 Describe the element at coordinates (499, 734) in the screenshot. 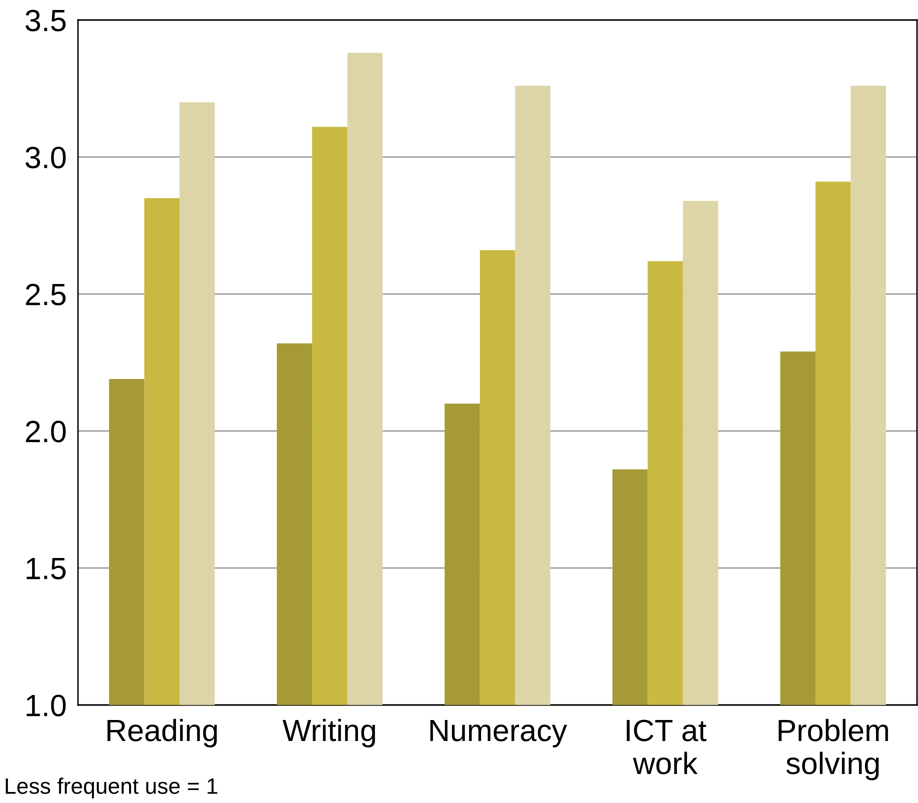

I see `x-tick-label: Numeracy` at that location.